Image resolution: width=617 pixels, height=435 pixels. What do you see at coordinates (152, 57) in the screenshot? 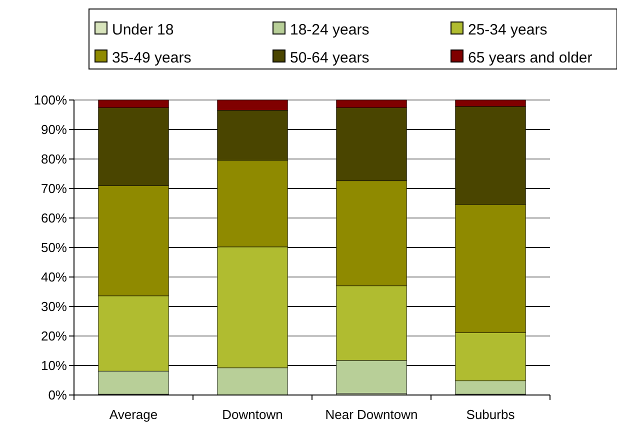
I see `legend-label: 35-49 years` at bounding box center [152, 57].